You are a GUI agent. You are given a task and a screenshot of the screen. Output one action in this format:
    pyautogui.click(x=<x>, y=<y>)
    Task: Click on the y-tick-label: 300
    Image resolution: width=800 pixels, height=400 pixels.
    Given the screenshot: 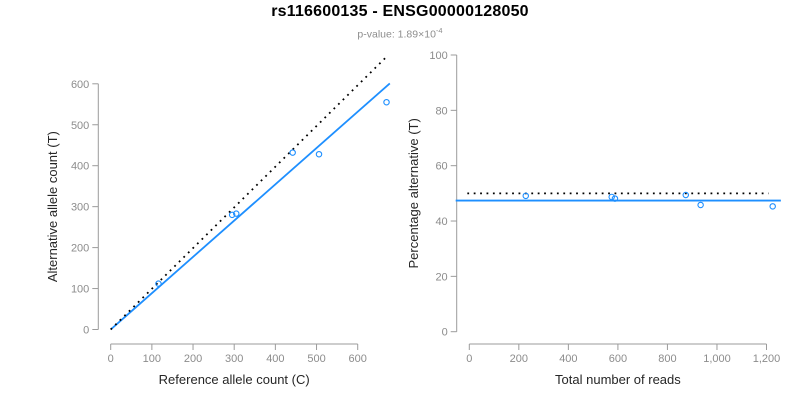 What is the action you would take?
    pyautogui.click(x=80, y=208)
    